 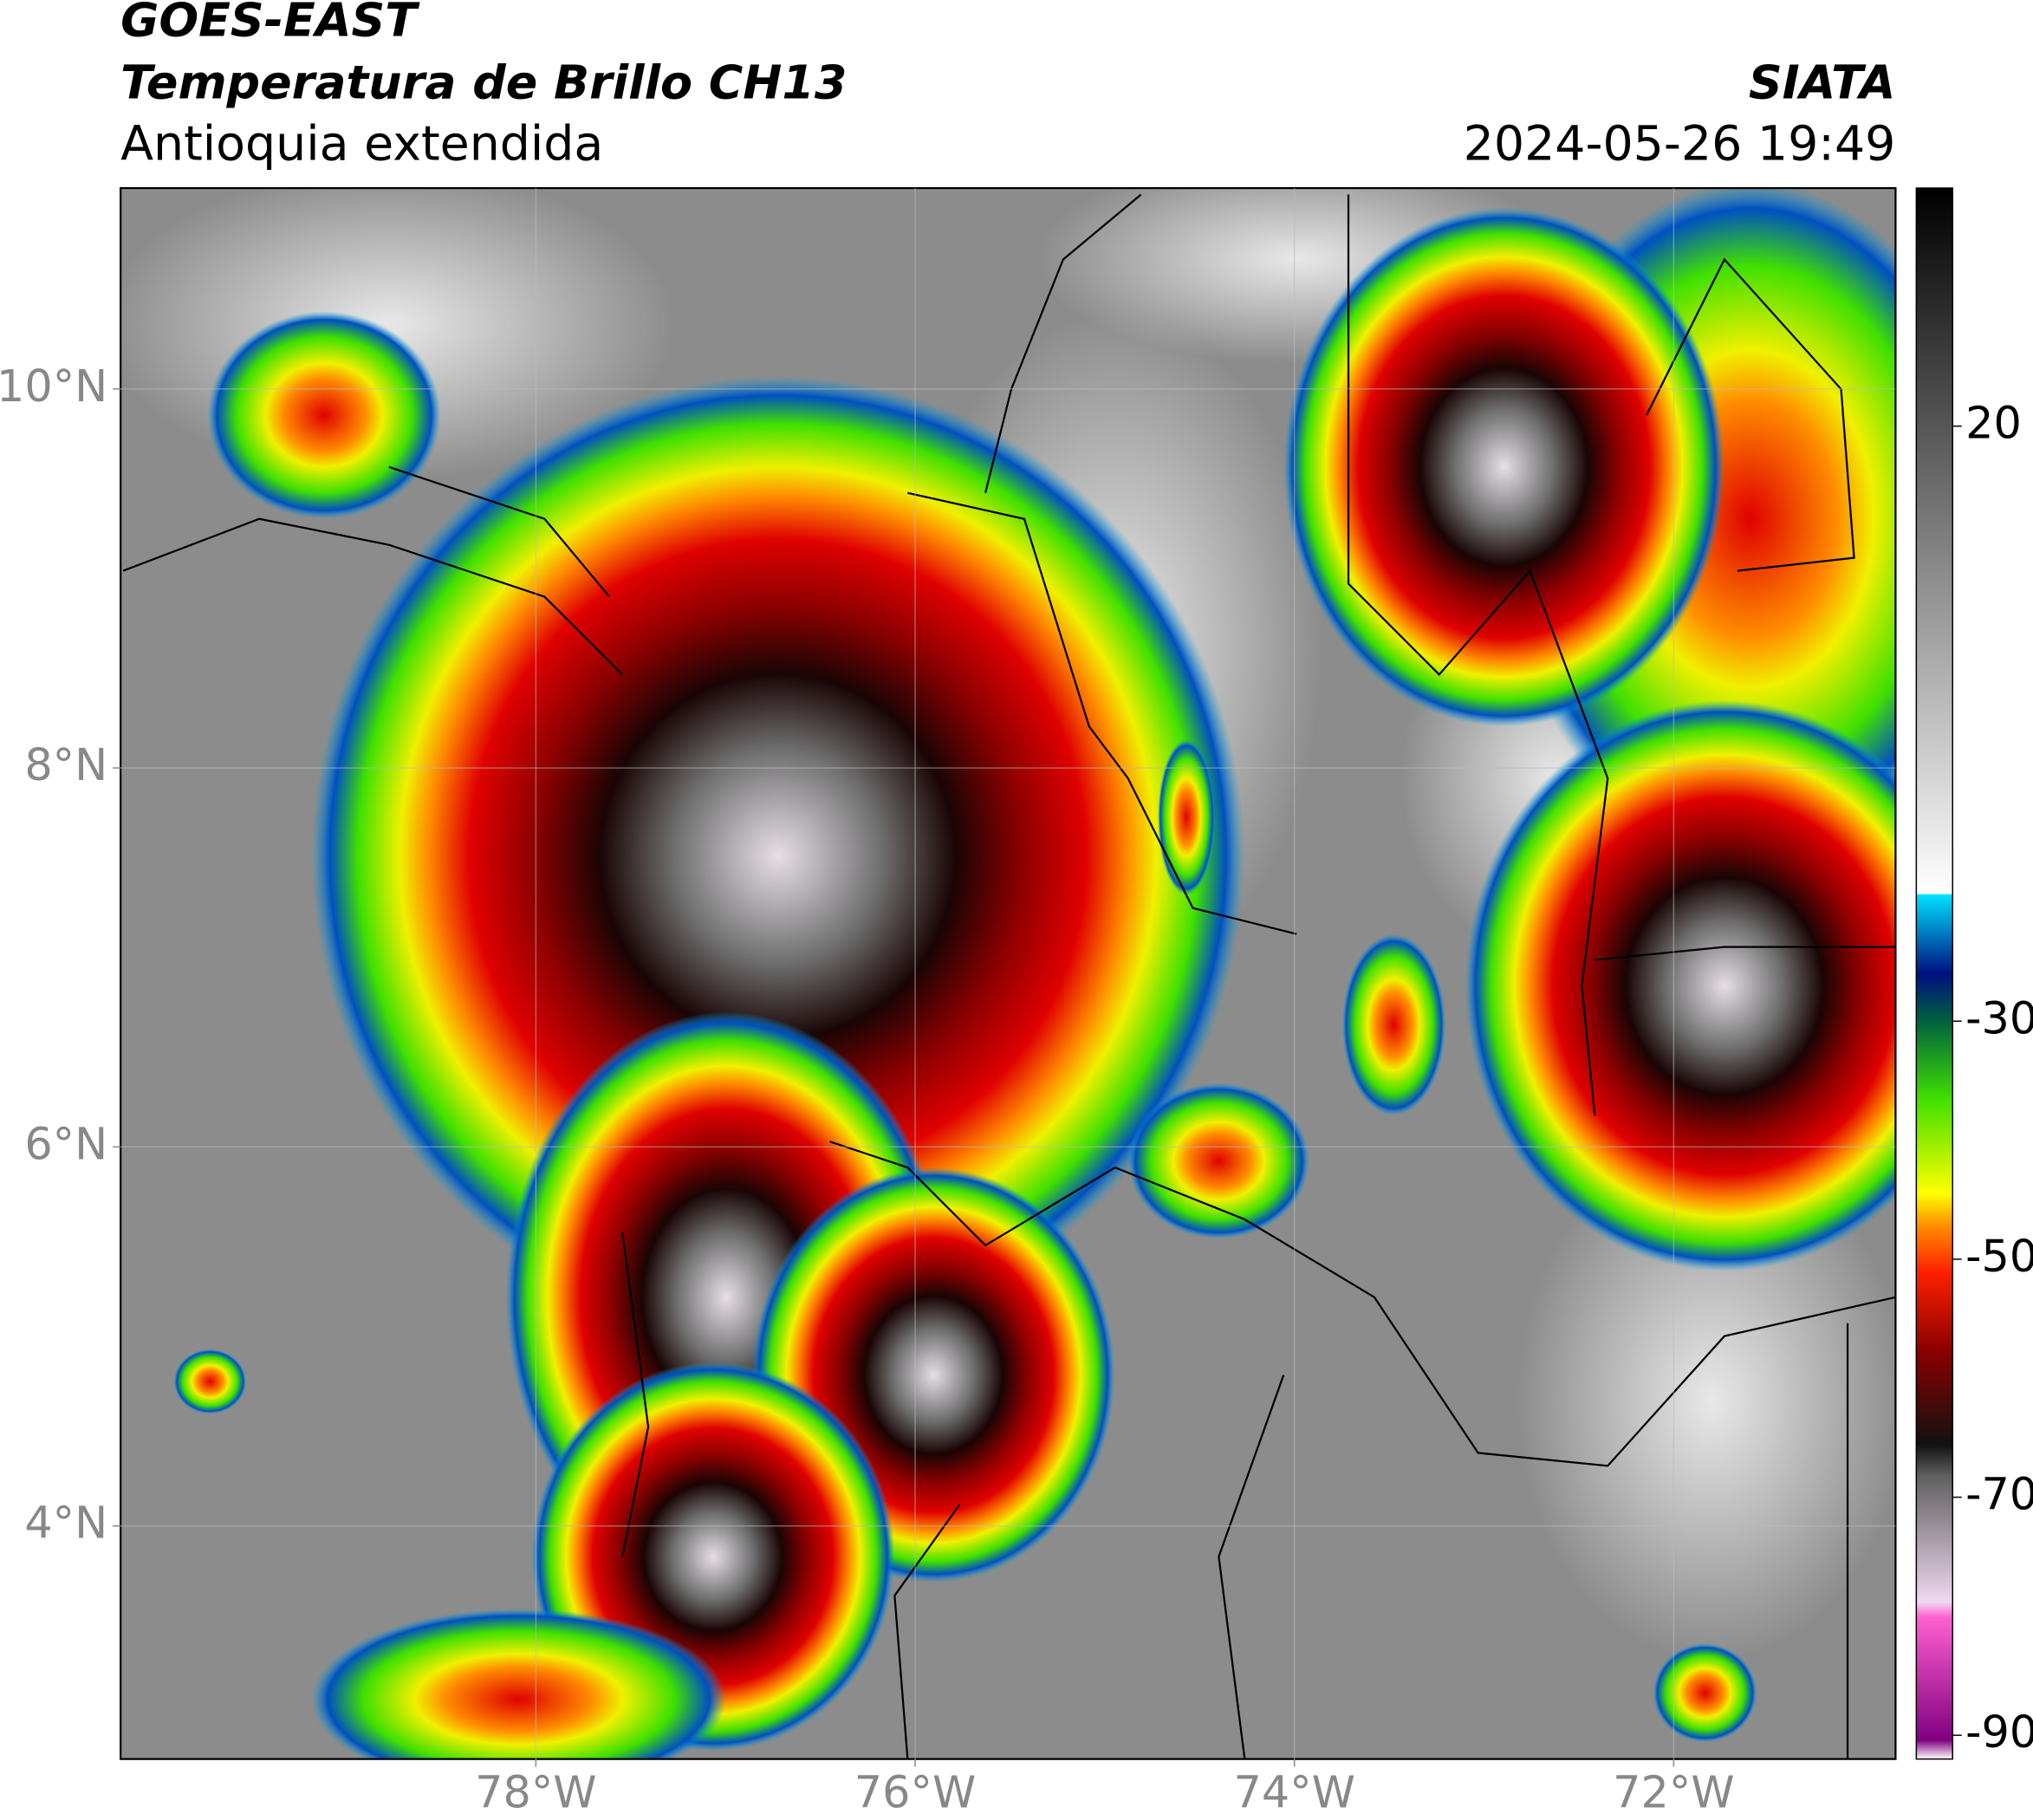 I want to click on region: Antioquia extendida, so click(x=361, y=144).